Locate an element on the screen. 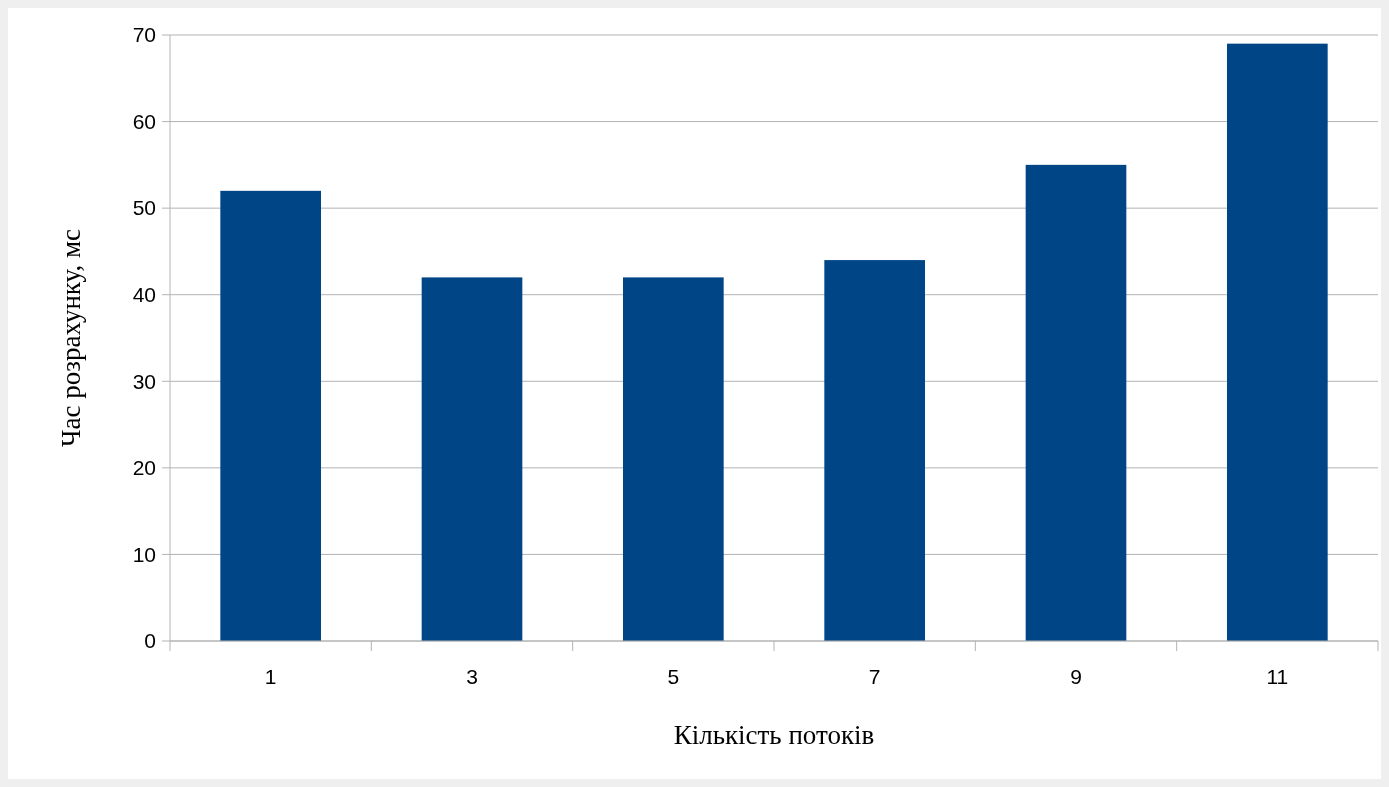 The image size is (1389, 787). y-axis-title: Час розрахунку, мс is located at coordinates (71, 338).